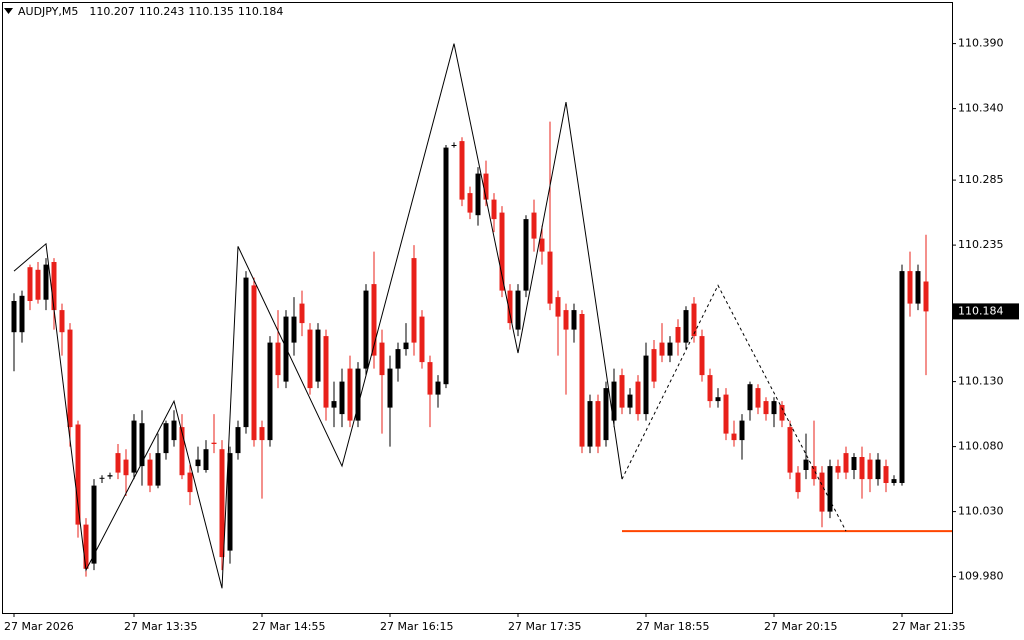 This screenshot has width=1024, height=640. I want to click on x-tick-label: 27 Mar 21:35, so click(928, 626).